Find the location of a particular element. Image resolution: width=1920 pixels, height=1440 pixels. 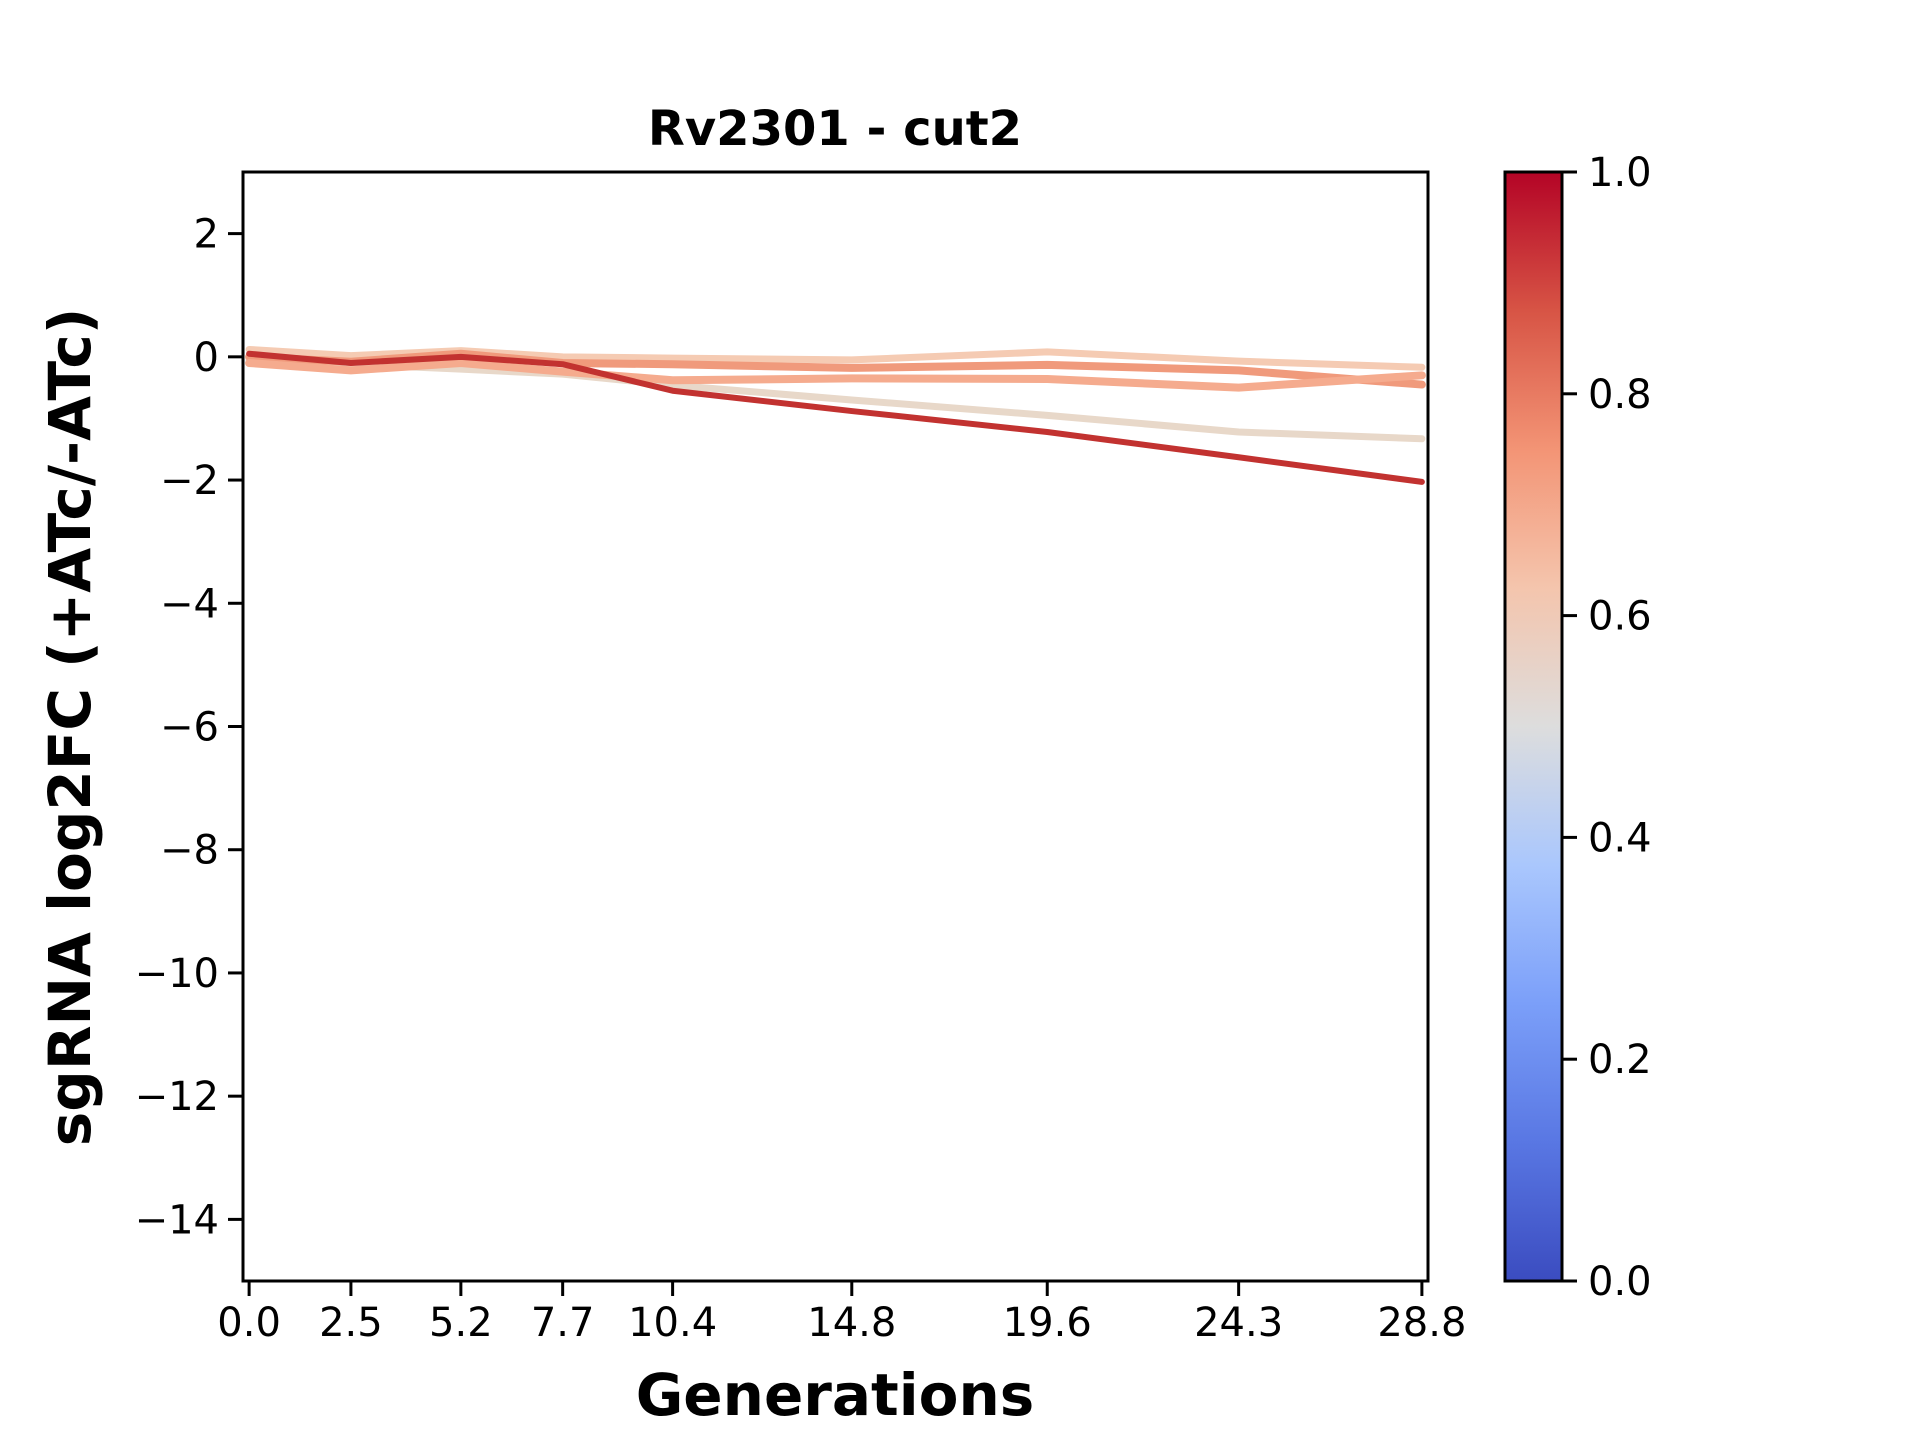

series-line-sgRNA-pale-peach is located at coordinates (835, 358).